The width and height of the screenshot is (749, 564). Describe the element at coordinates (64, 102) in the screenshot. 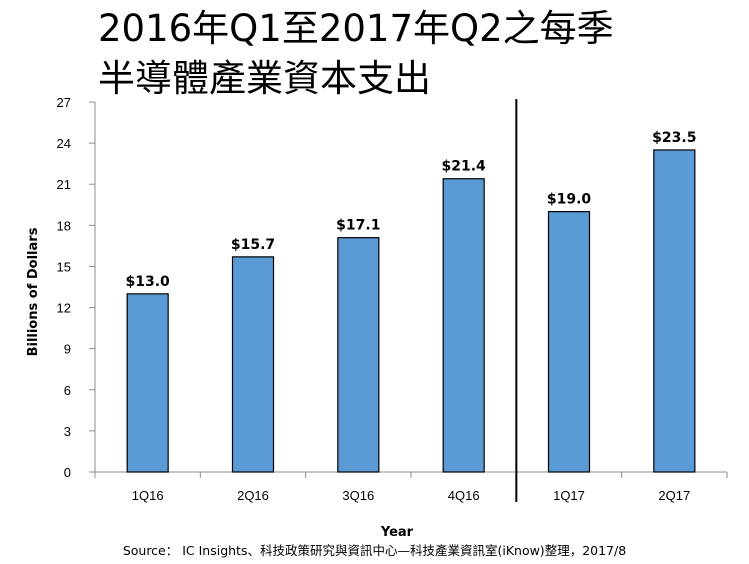

I see `y-tick-label: 27` at that location.